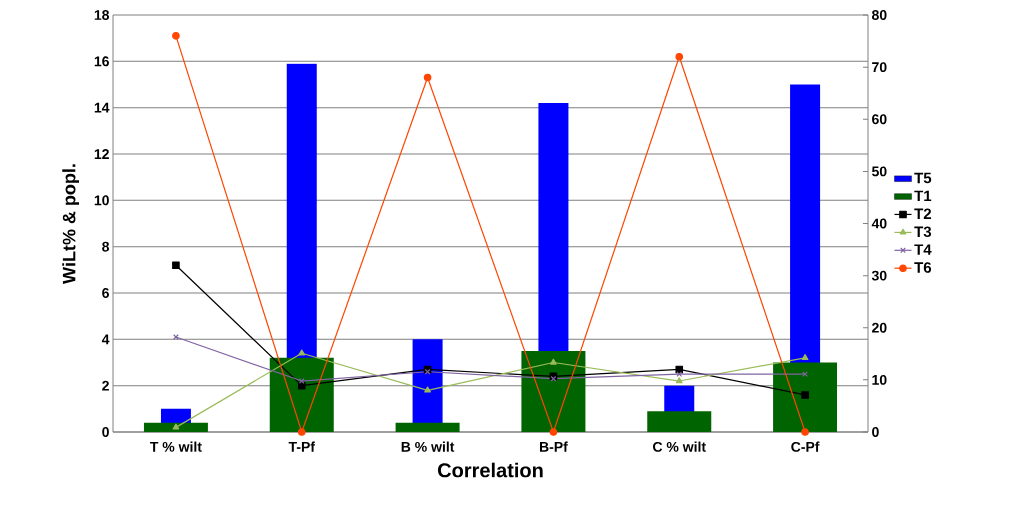 This screenshot has height=512, width=1016. Describe the element at coordinates (490, 470) in the screenshot. I see `x-axis-title: Correlation` at that location.